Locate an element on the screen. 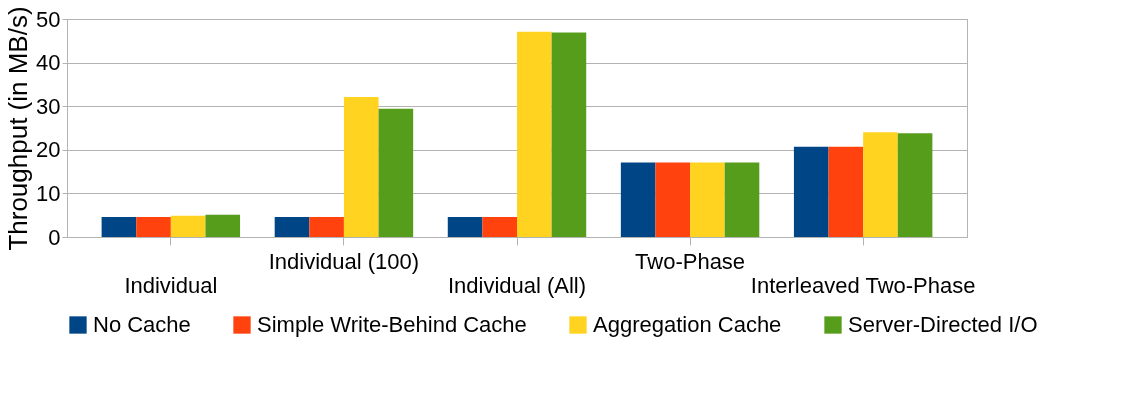 The height and width of the screenshot is (407, 1122). y-axis-title: Throughput (in MB/s) is located at coordinates (18, 128).